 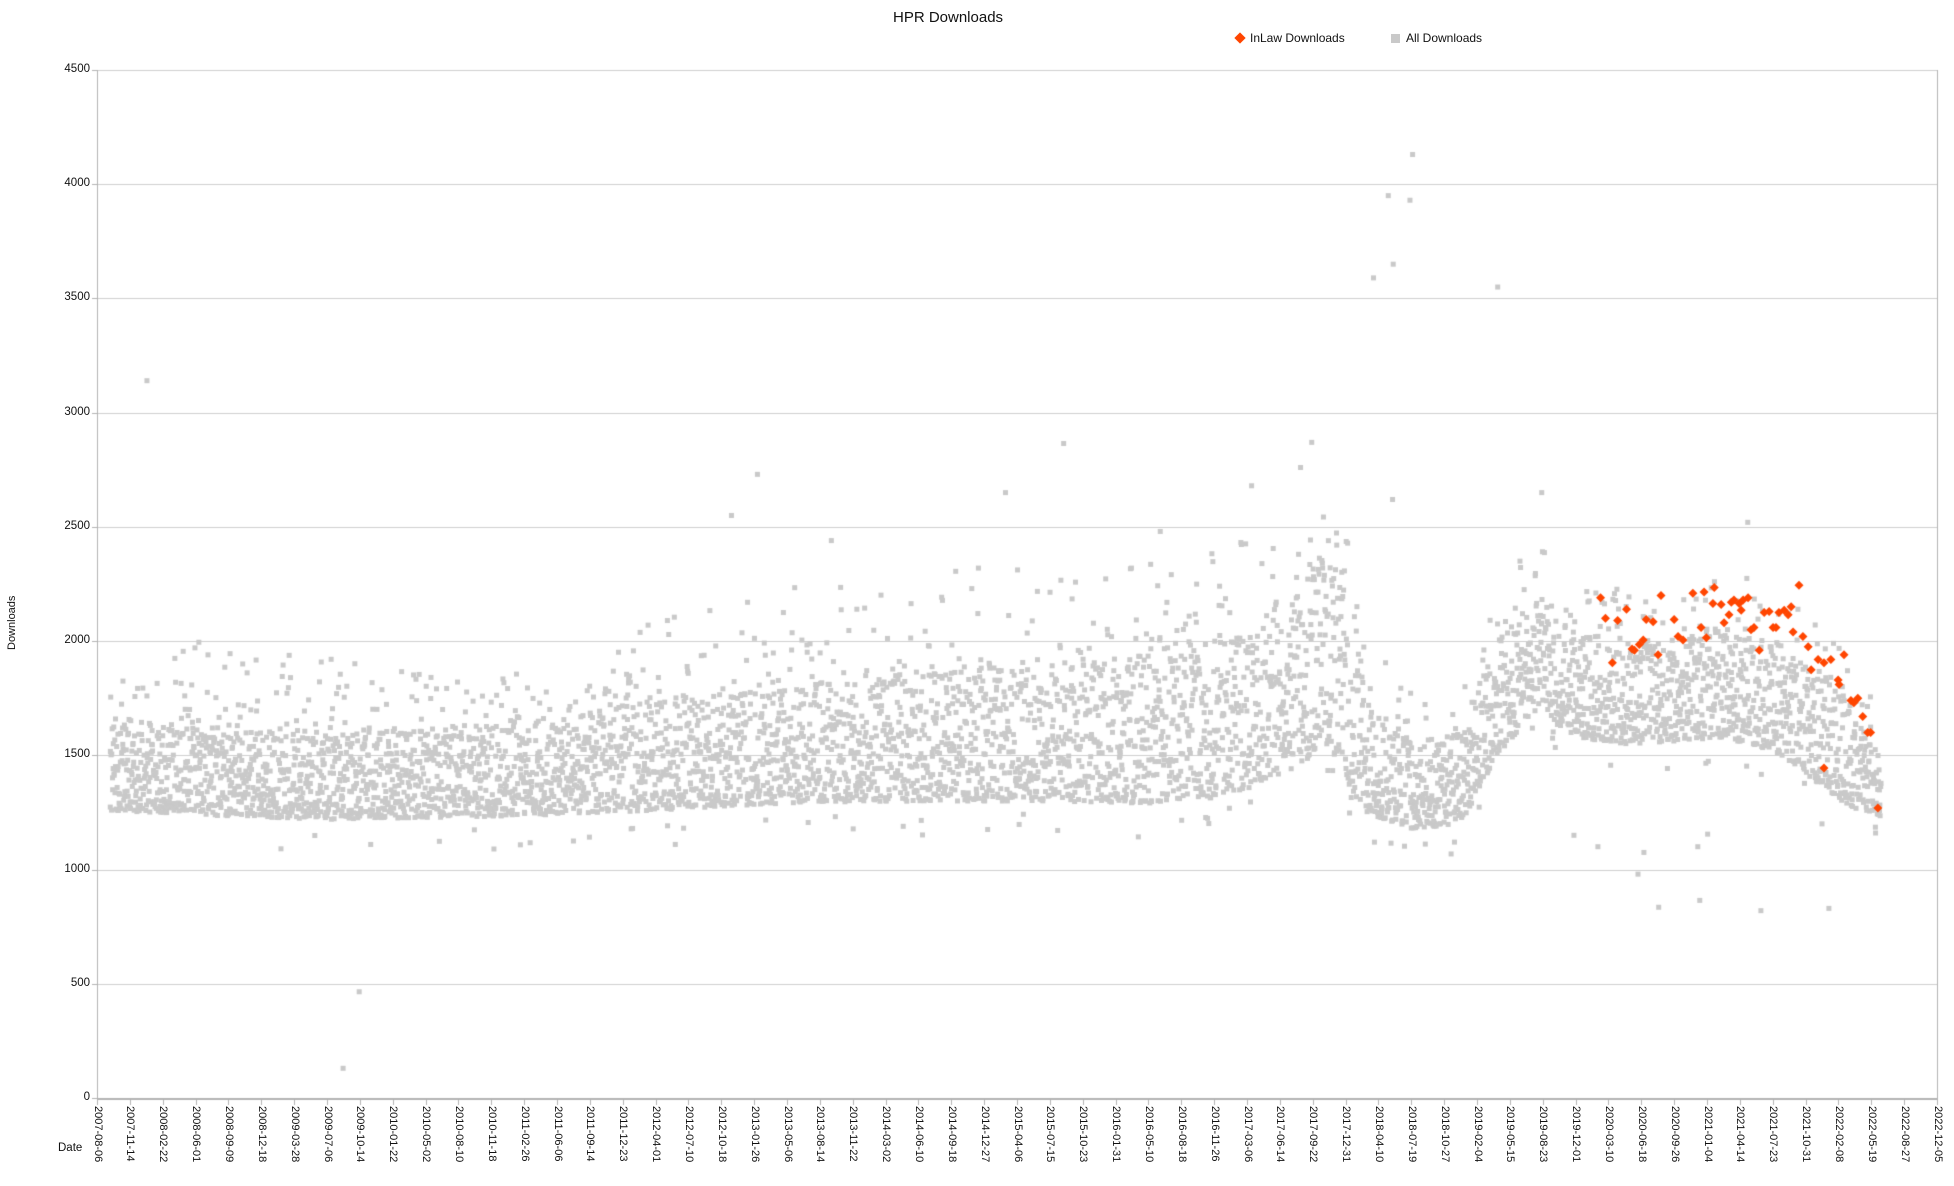 I want to click on x-tick-label: 2013-08-14, so click(x=820, y=1134).